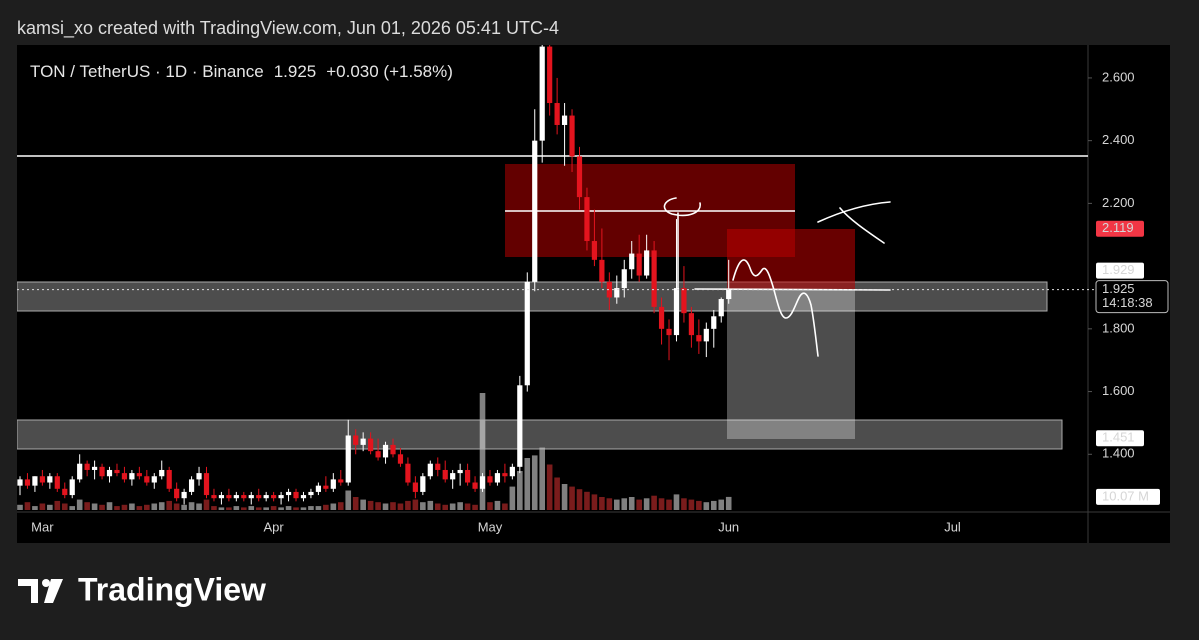 The image size is (1199, 640). I want to click on y-tick-label: 1.800, so click(1118, 327).